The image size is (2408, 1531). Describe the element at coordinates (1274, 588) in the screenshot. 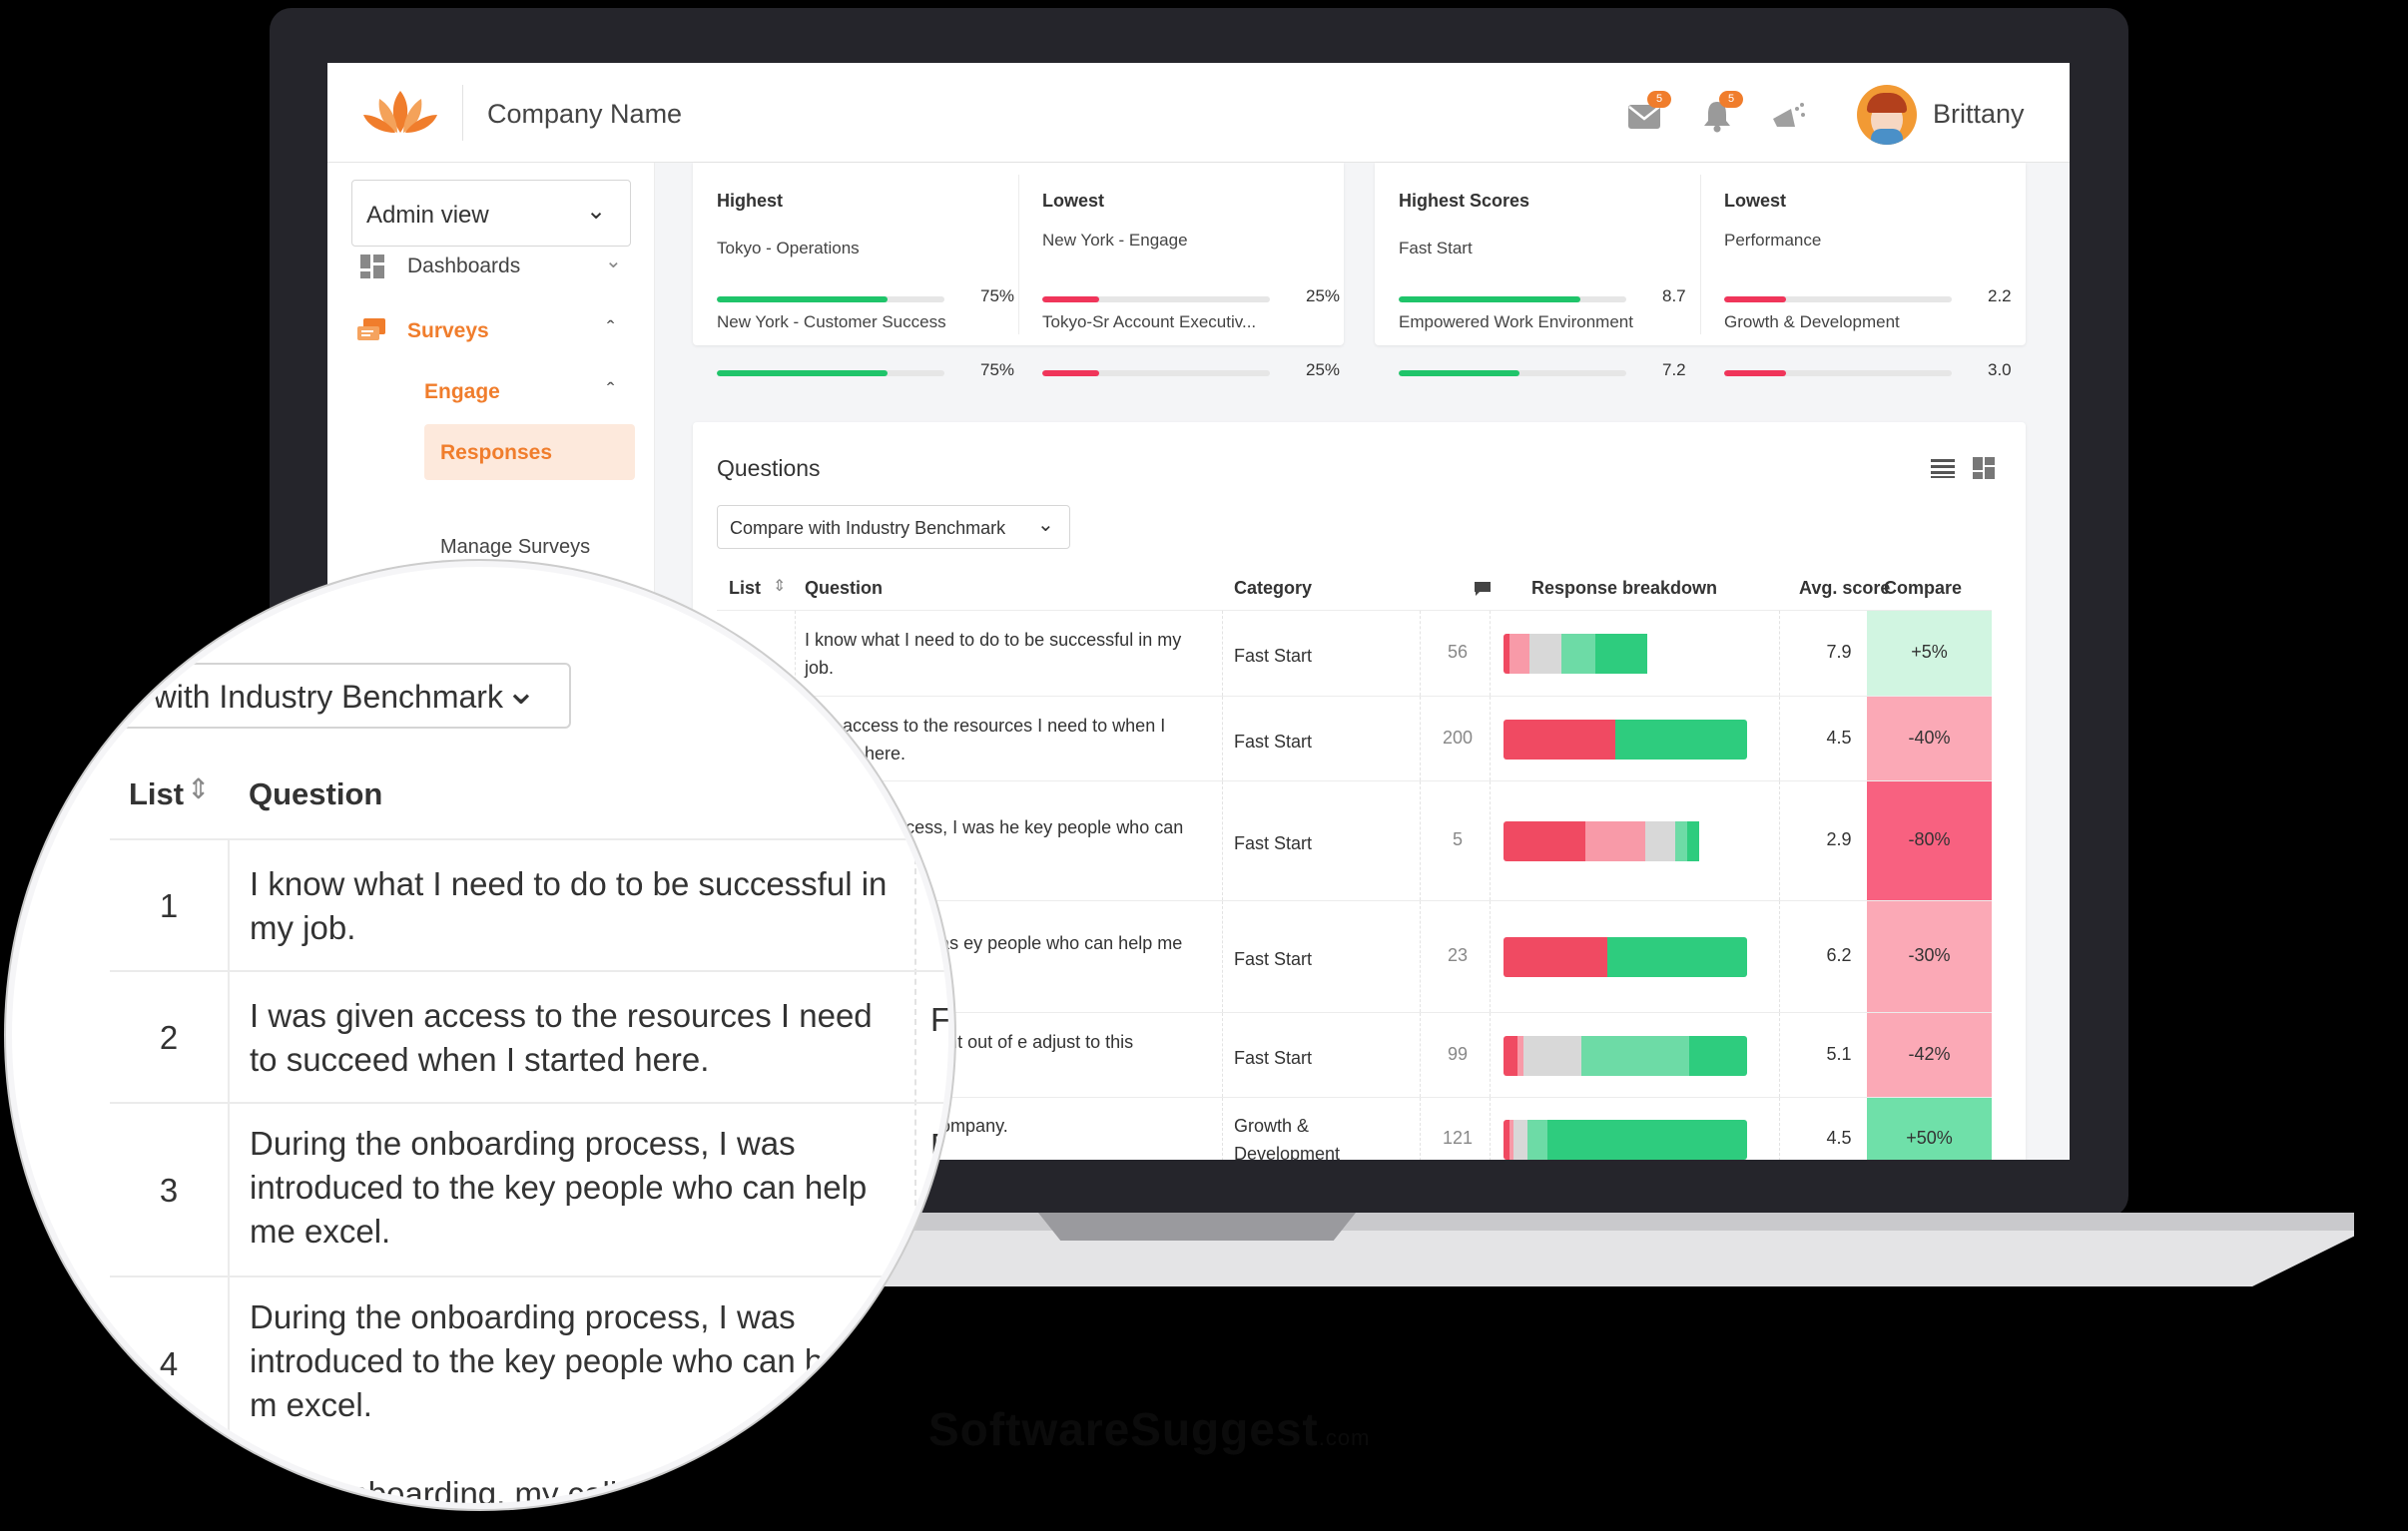

I see `col-category: Category` at that location.